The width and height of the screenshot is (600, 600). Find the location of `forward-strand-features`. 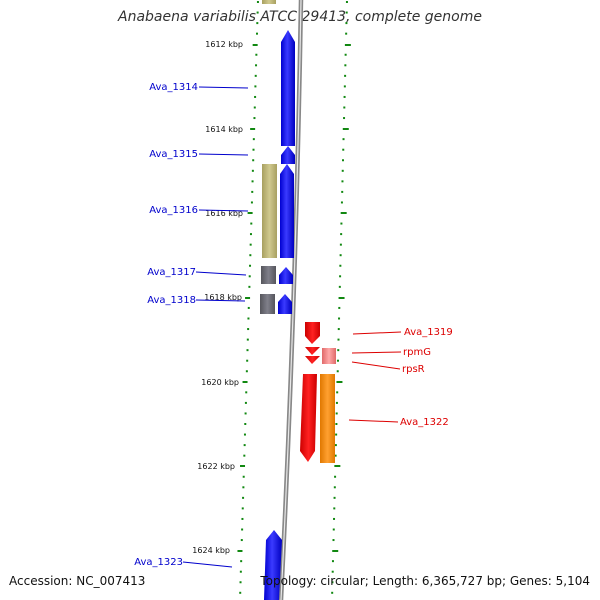

forward-strand-features is located at coordinates (277, 300).